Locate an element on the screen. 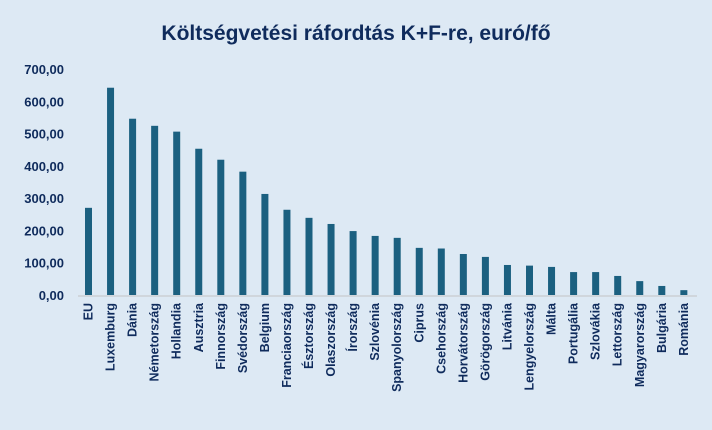 The image size is (712, 430). x-tick-label: Lengyelország is located at coordinates (530, 347).